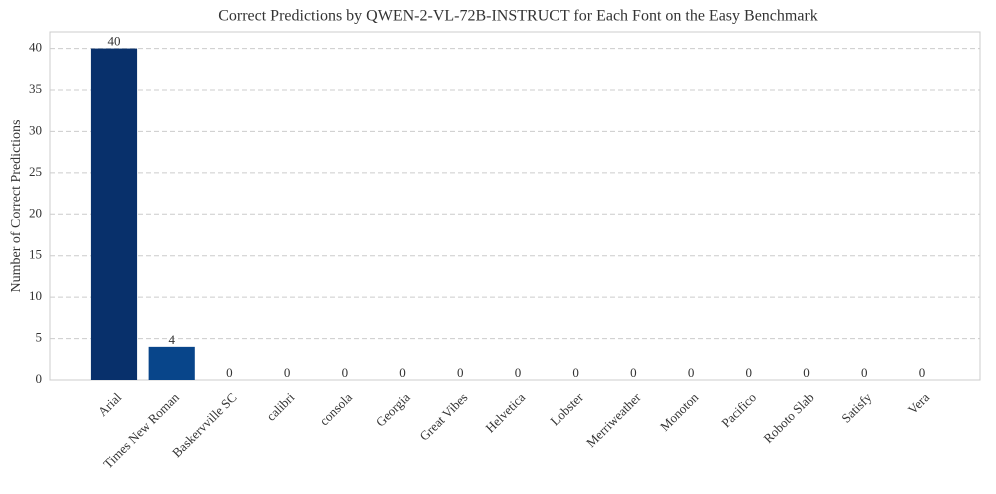  I want to click on y-tick-label: 40, so click(35, 47).